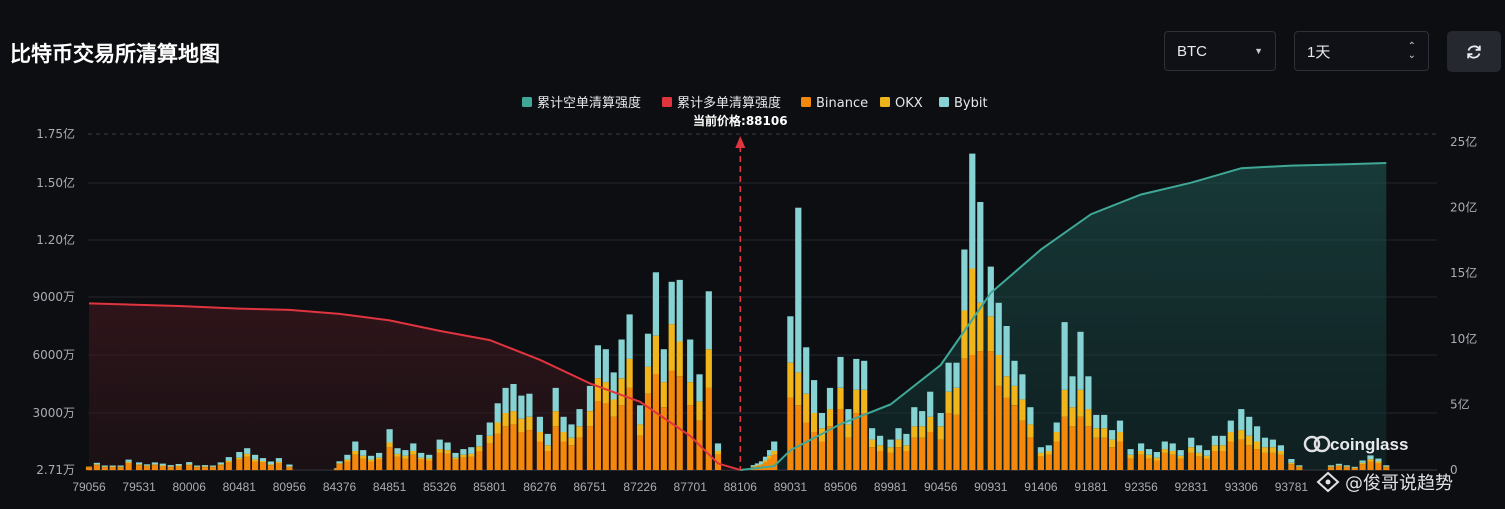  What do you see at coordinates (1220, 51) in the screenshot?
I see `coin-select: BTC ▼` at bounding box center [1220, 51].